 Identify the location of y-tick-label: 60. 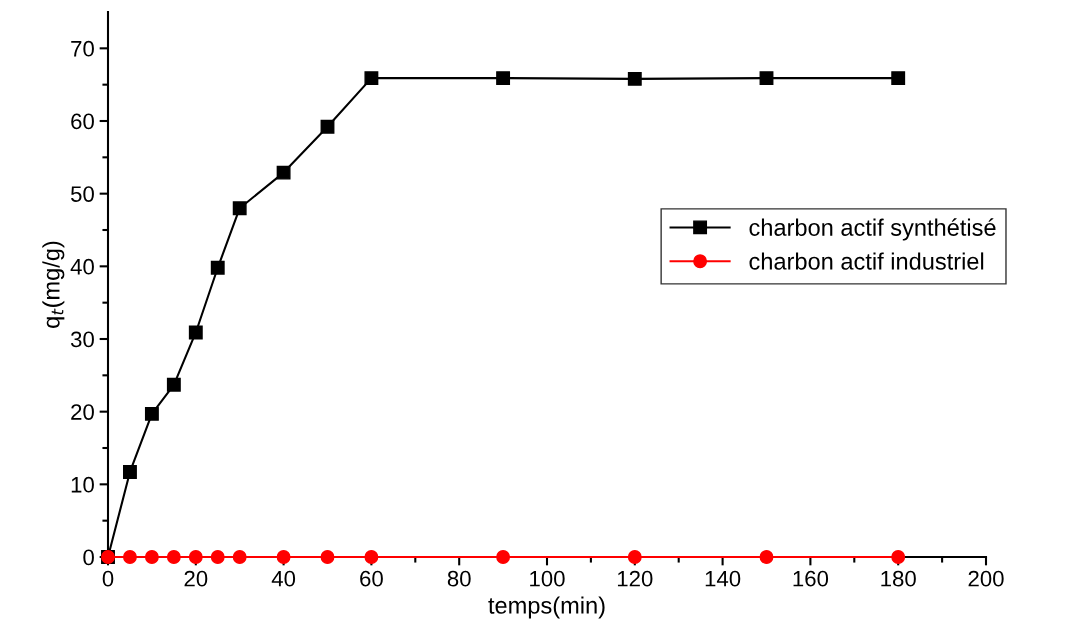
(82, 121).